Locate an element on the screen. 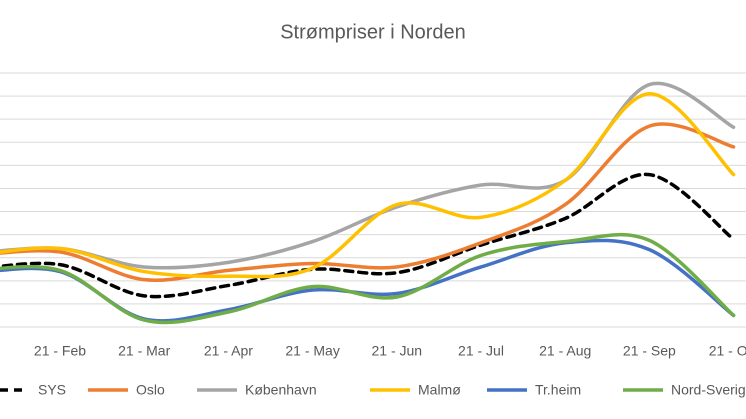 This screenshot has width=746, height=419. legend-label: Nord-Sverige is located at coordinates (708, 390).